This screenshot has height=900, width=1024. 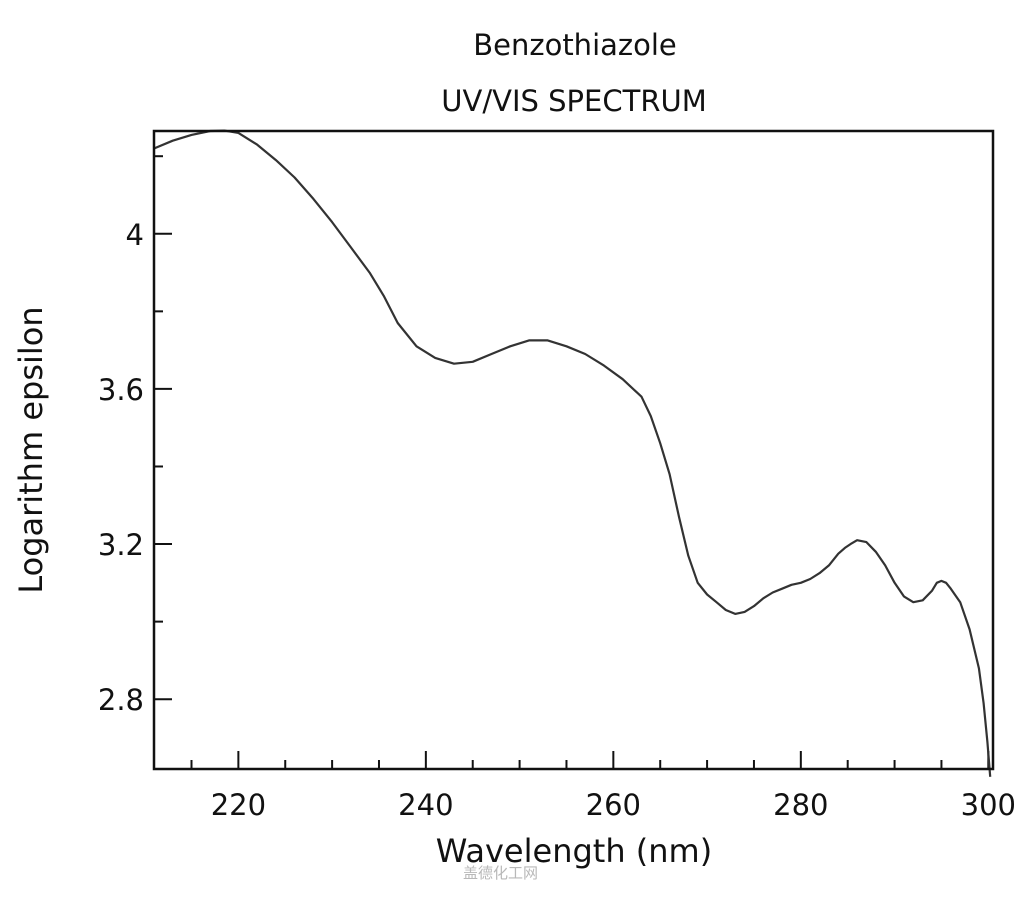 What do you see at coordinates (574, 851) in the screenshot?
I see `x-axis-label: Wavelength (nm)` at bounding box center [574, 851].